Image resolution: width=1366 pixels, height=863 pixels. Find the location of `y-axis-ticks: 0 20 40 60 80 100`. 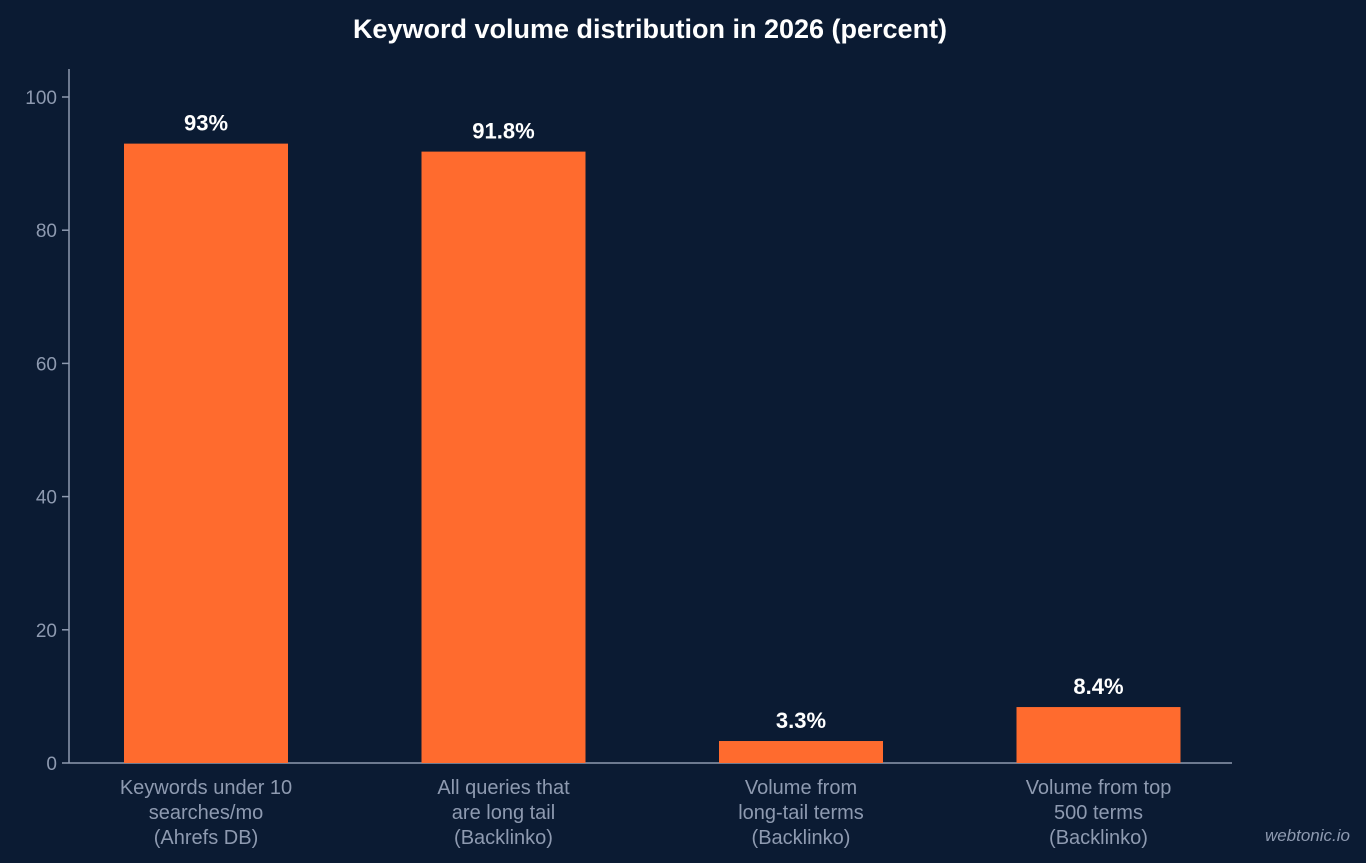

y-axis-ticks: 0 20 40 60 80 100 is located at coordinates (47, 431).